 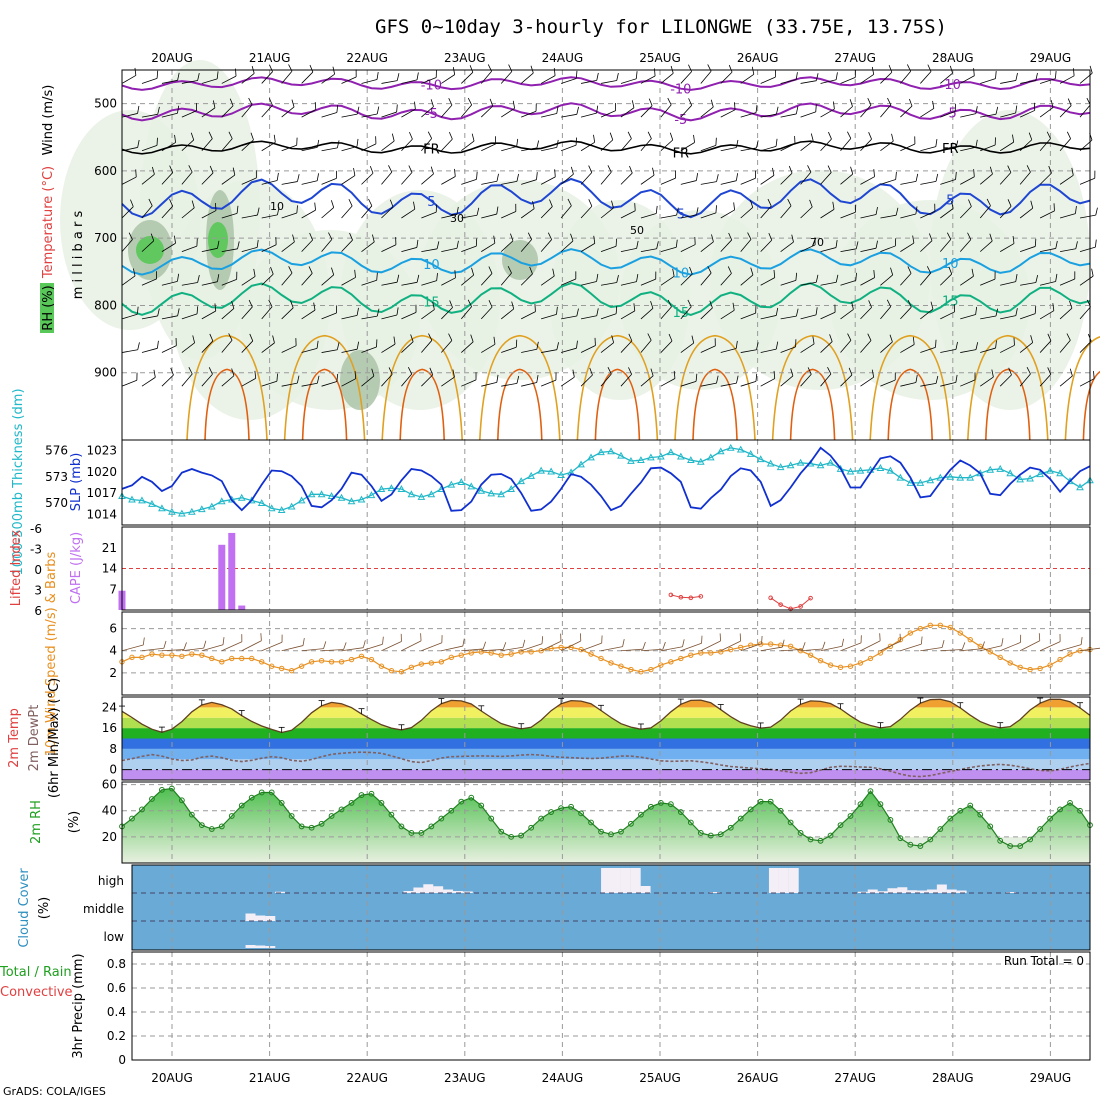 I want to click on run-total: Run Total = 0, so click(x=1044, y=961).